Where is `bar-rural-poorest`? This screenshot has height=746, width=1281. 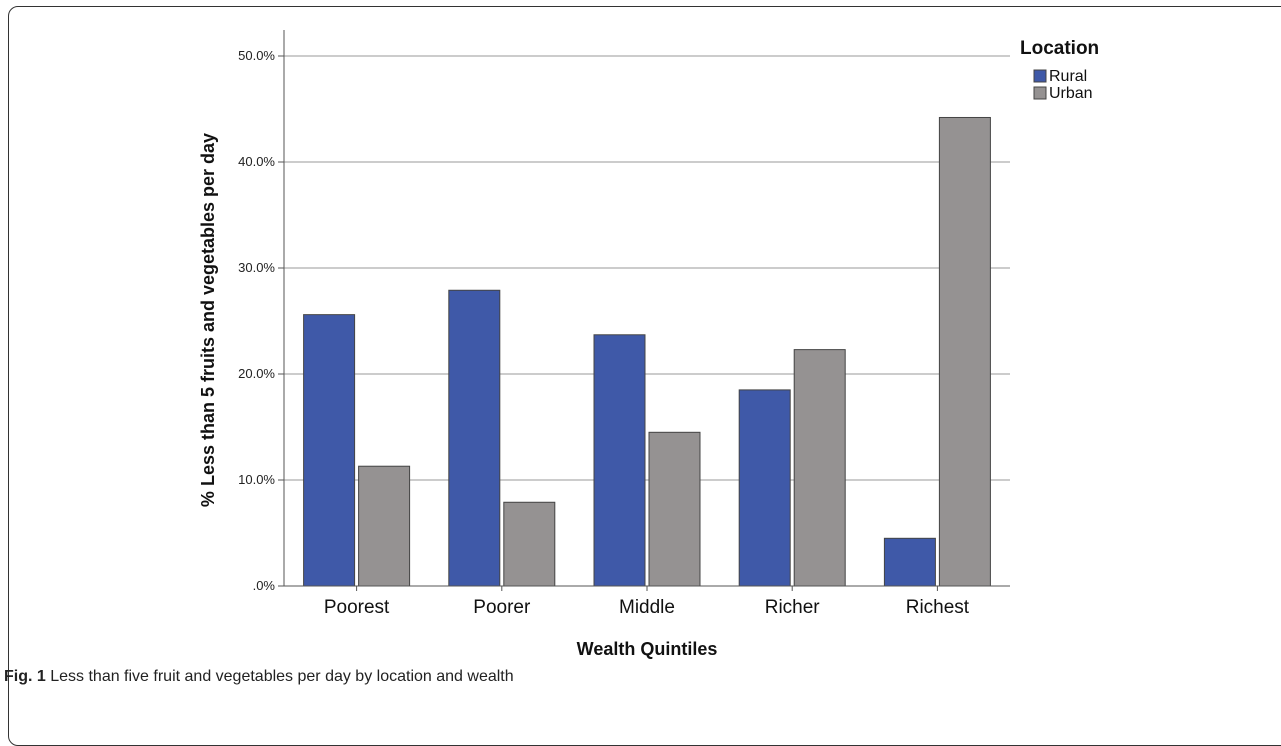 bar-rural-poorest is located at coordinates (329, 450).